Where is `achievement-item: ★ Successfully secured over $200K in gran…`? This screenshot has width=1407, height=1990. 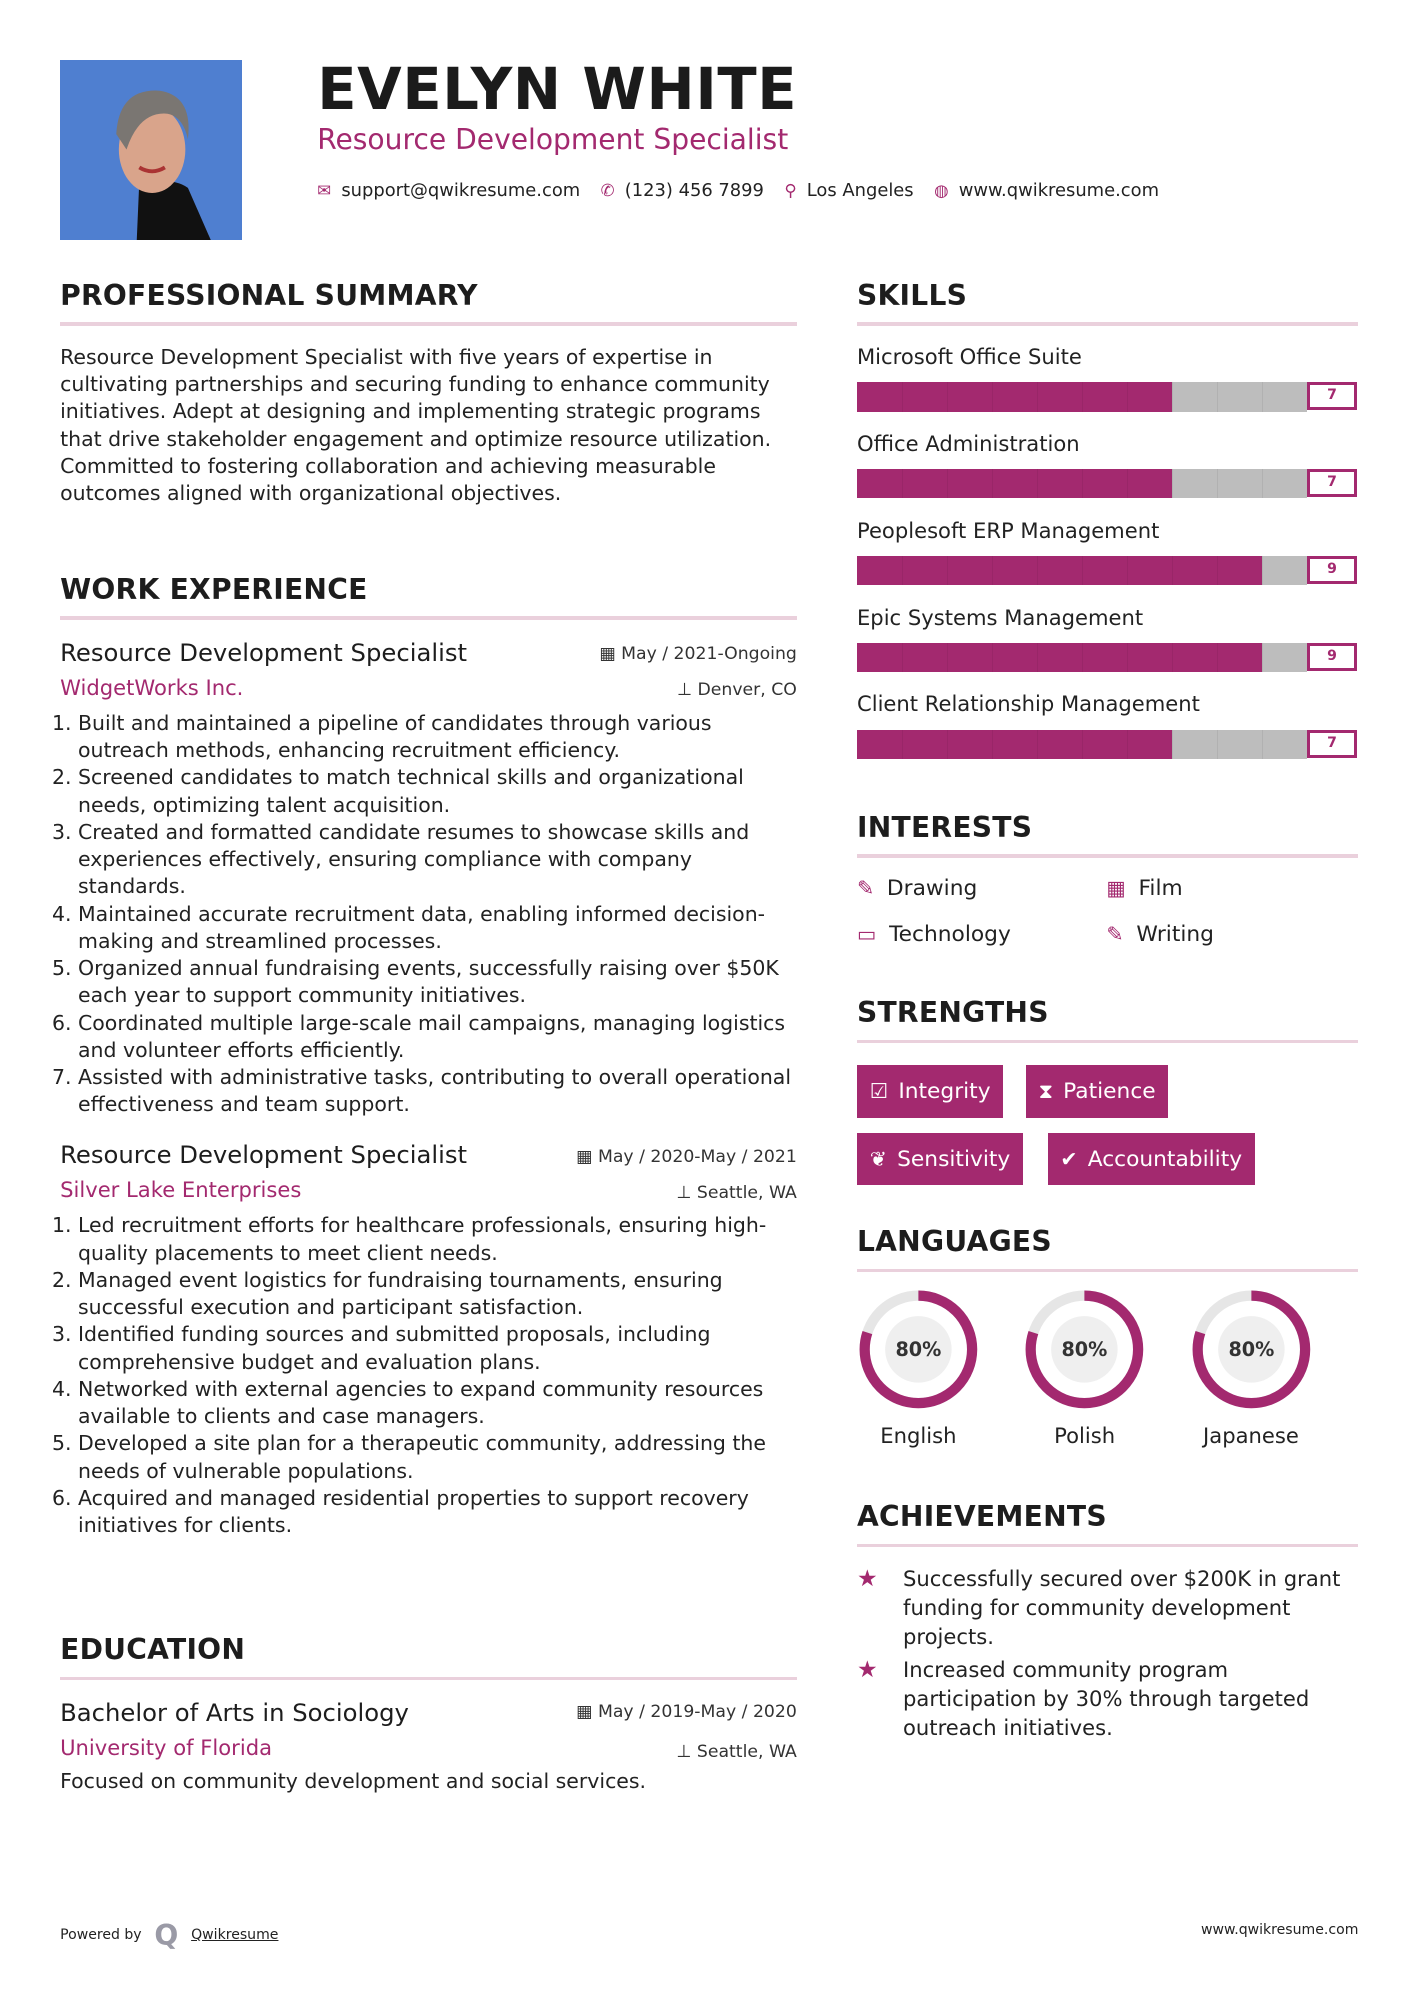 achievement-item: ★ Successfully secured over $200K in gran… is located at coordinates (1107, 1608).